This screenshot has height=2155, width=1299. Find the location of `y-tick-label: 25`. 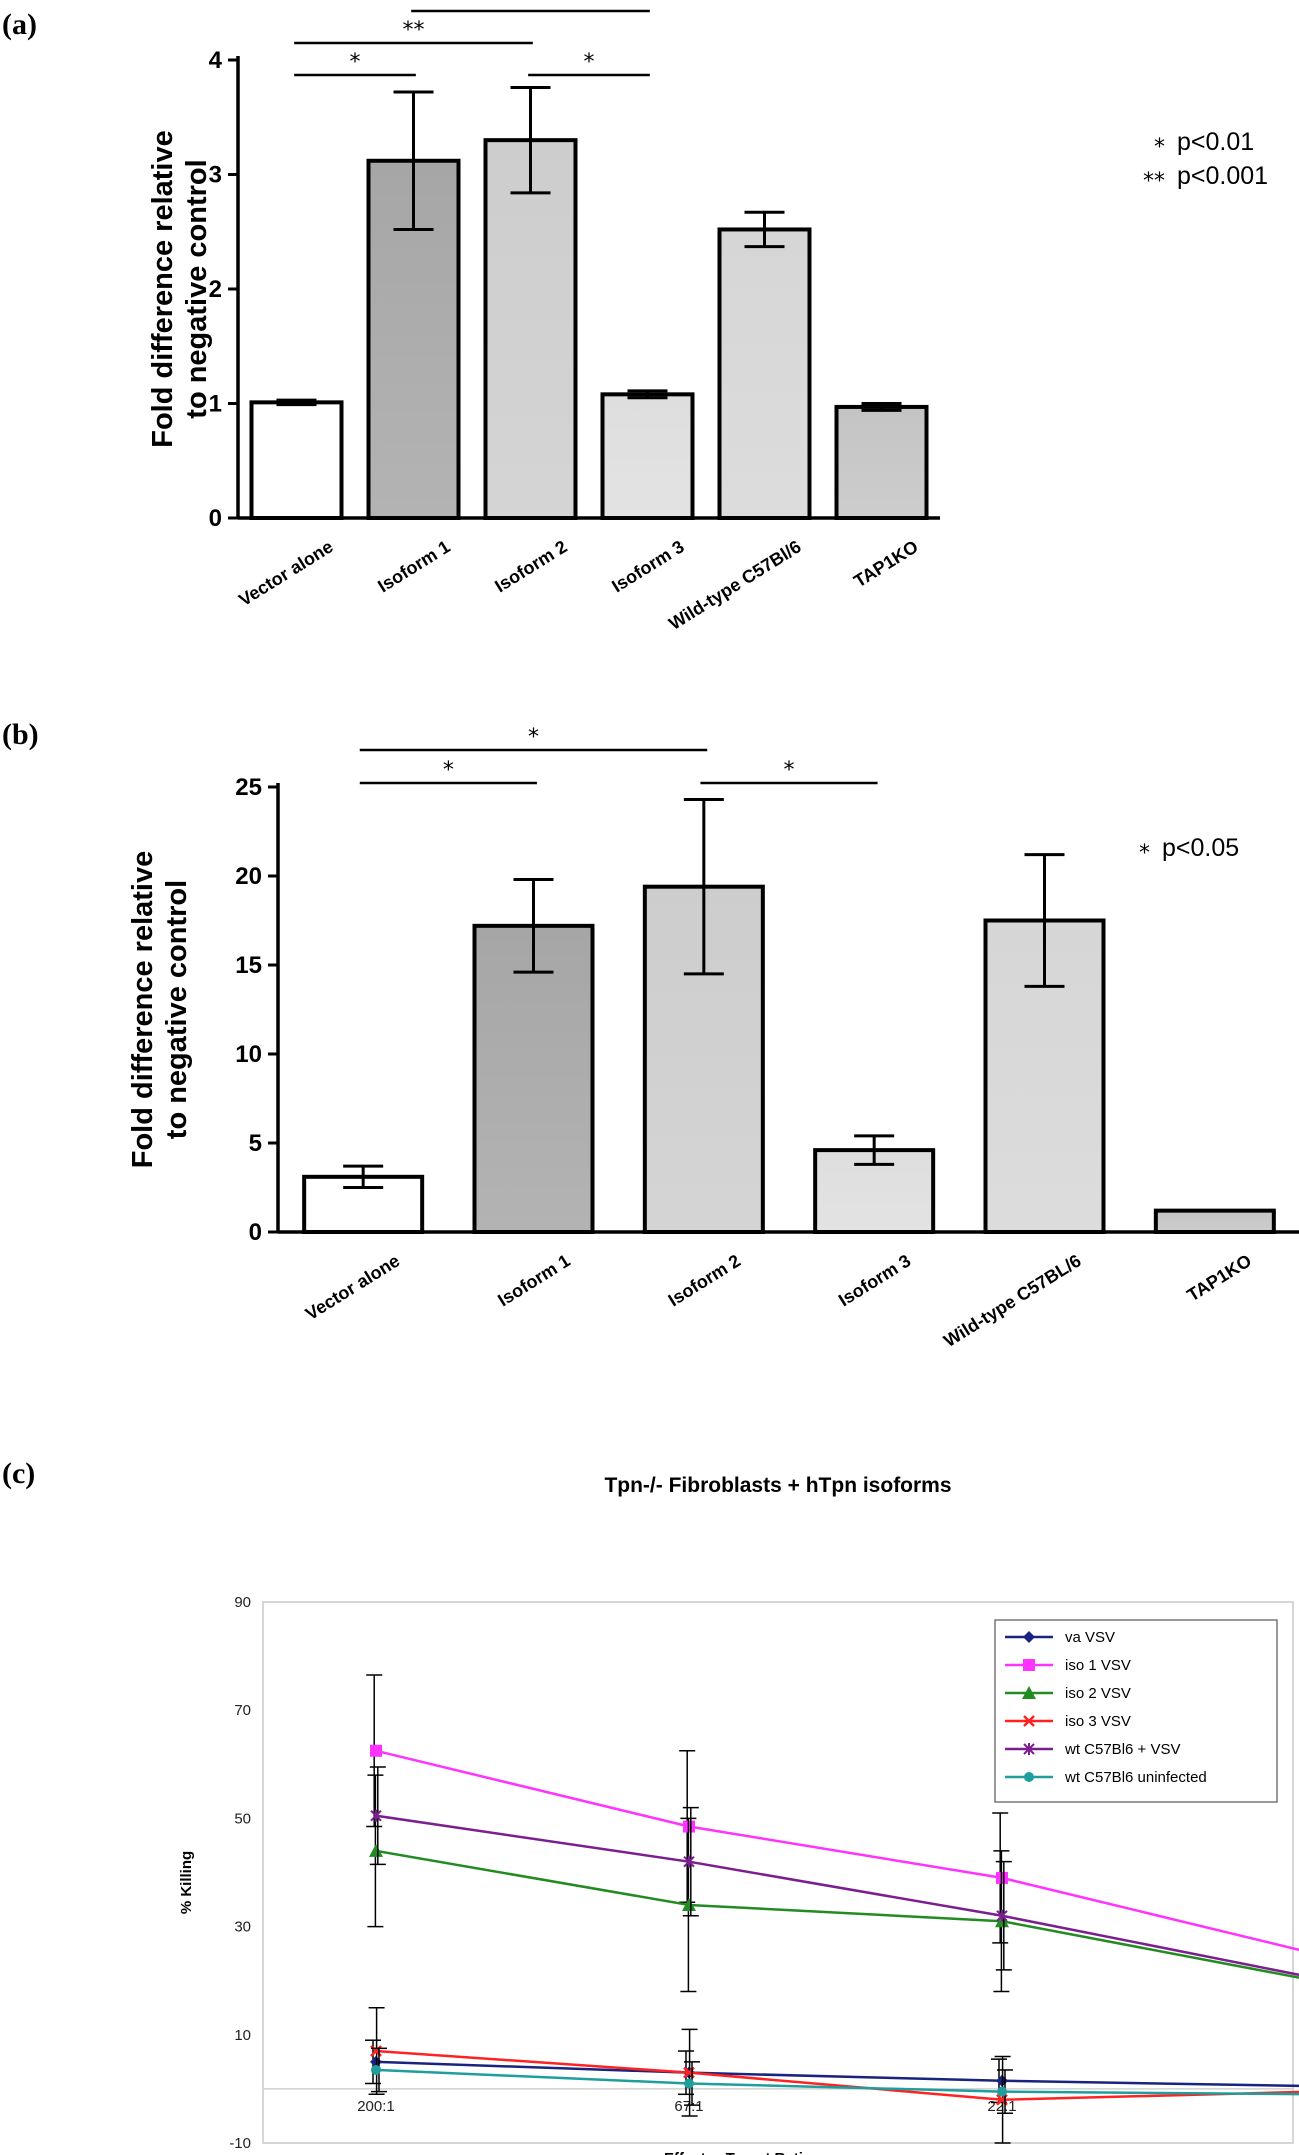

y-tick-label: 25 is located at coordinates (248, 787).